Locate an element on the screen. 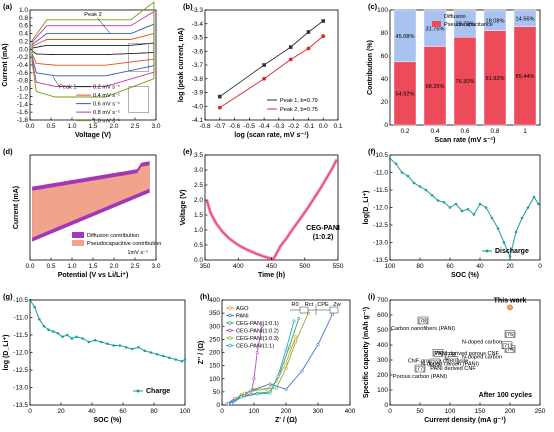  panel-b-ytick-label: -3.7 is located at coordinates (198, 65).